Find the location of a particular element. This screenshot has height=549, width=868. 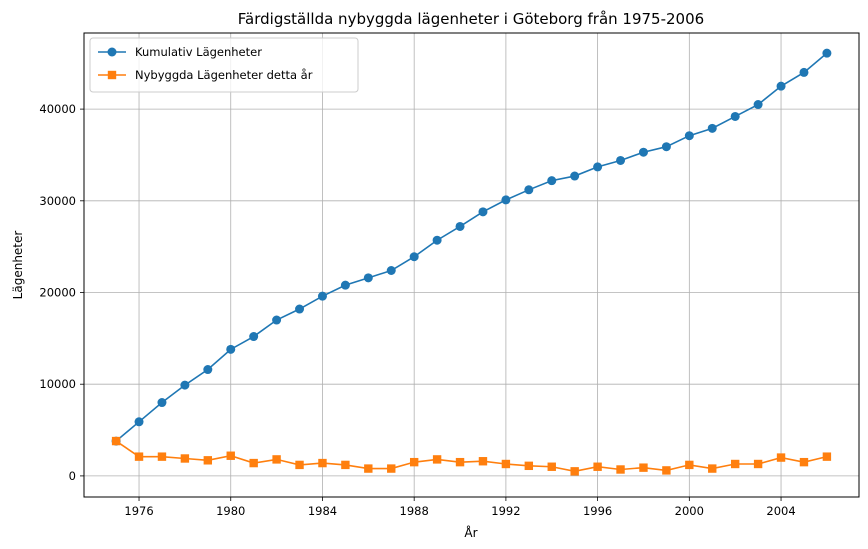

legend-item-2: Nybyggda Lägenheter detta år is located at coordinates (205, 75).